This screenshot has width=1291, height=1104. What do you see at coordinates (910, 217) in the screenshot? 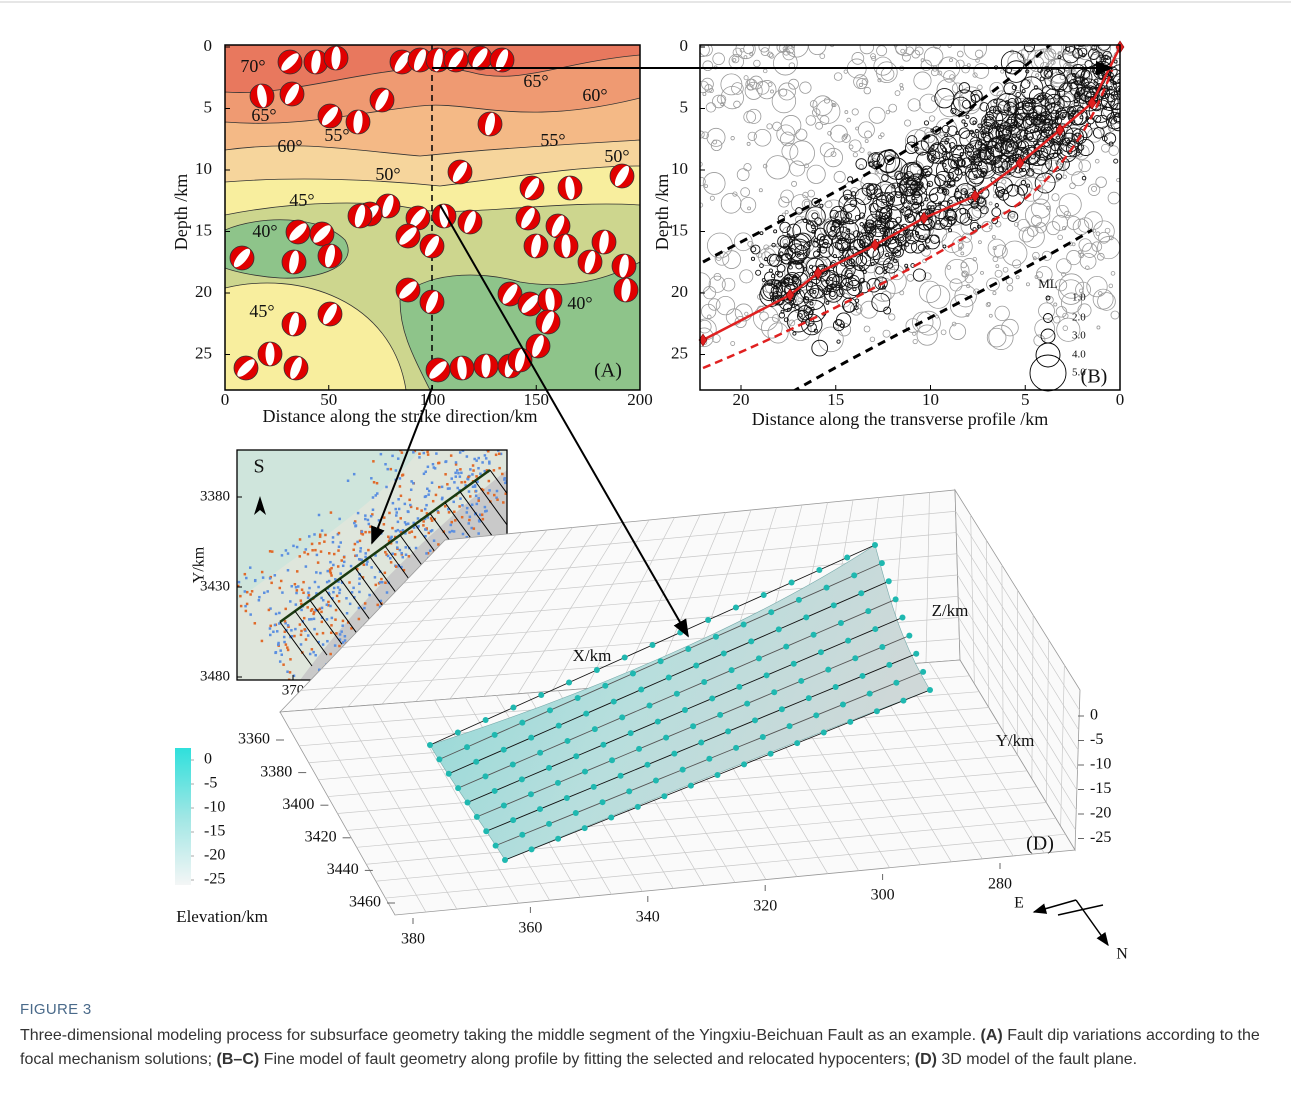
I see `hypocenters` at bounding box center [910, 217].